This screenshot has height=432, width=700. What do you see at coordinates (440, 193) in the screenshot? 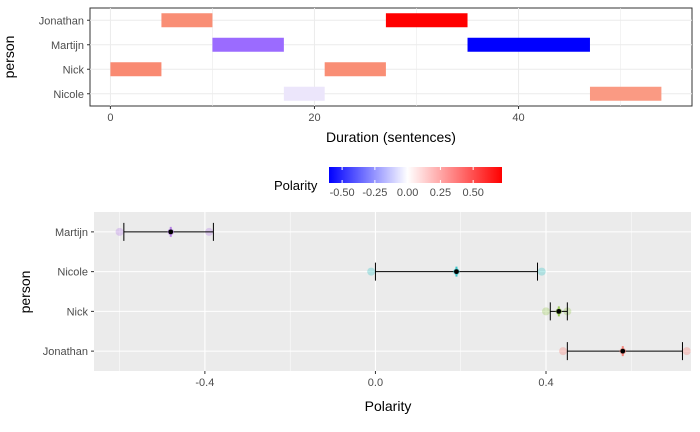
I see `legend-tick-label: 0.25` at bounding box center [440, 193].